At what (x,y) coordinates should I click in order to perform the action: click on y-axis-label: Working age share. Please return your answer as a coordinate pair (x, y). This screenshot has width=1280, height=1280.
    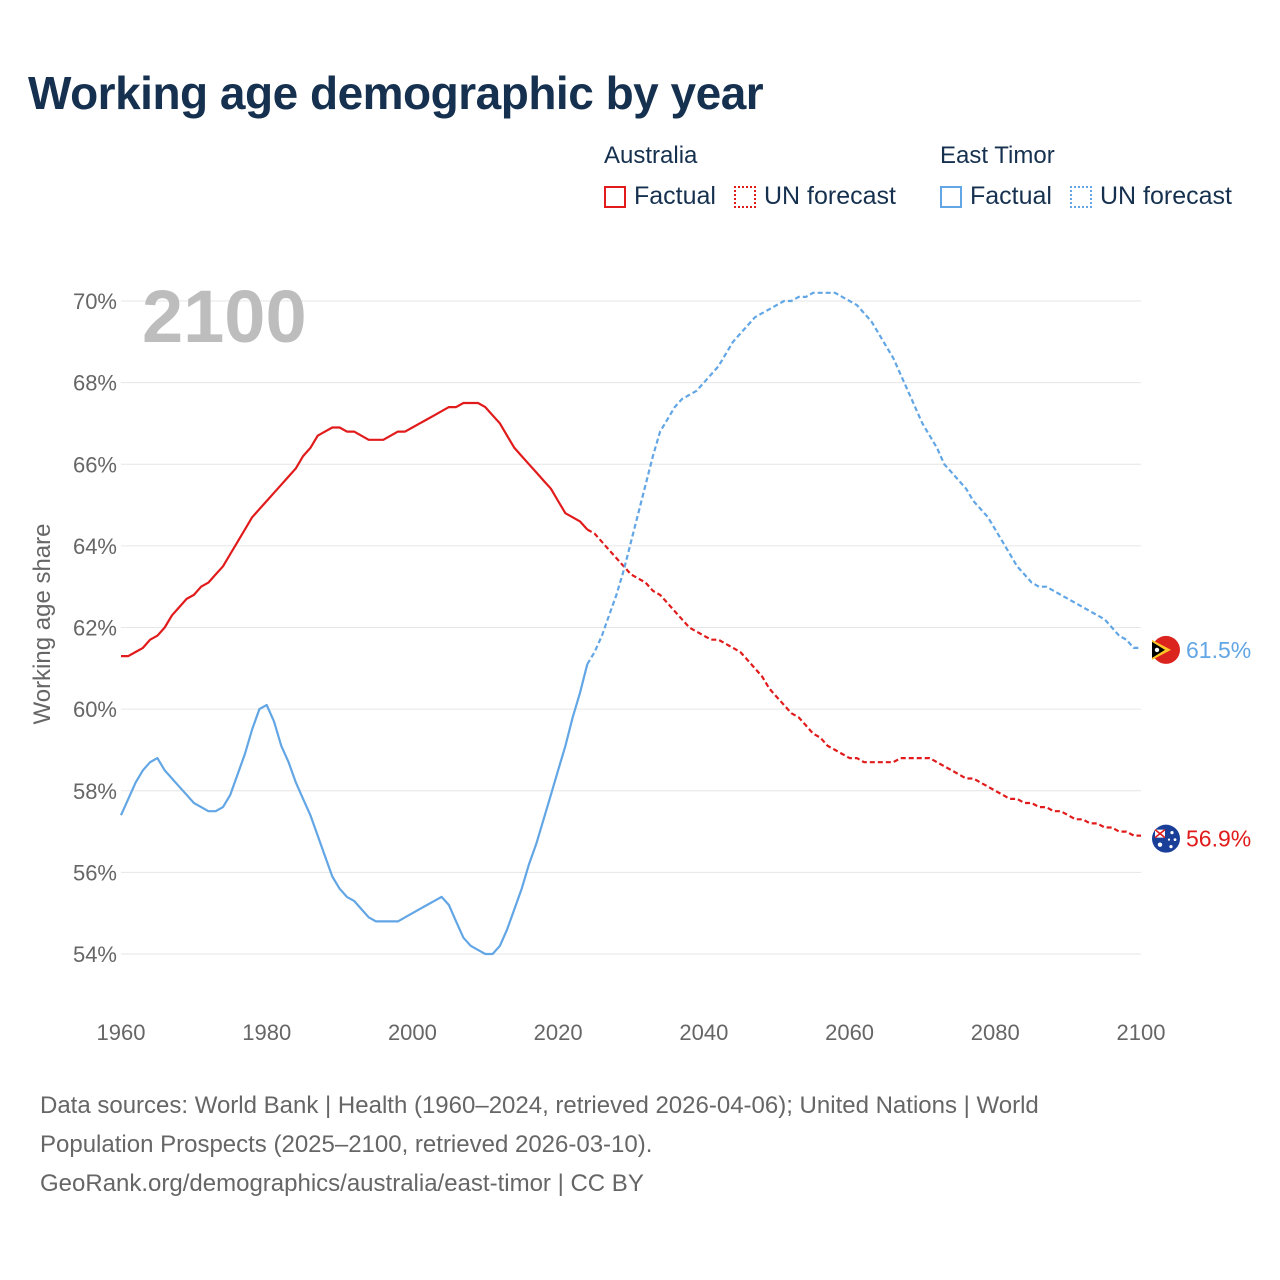
    Looking at the image, I should click on (42, 624).